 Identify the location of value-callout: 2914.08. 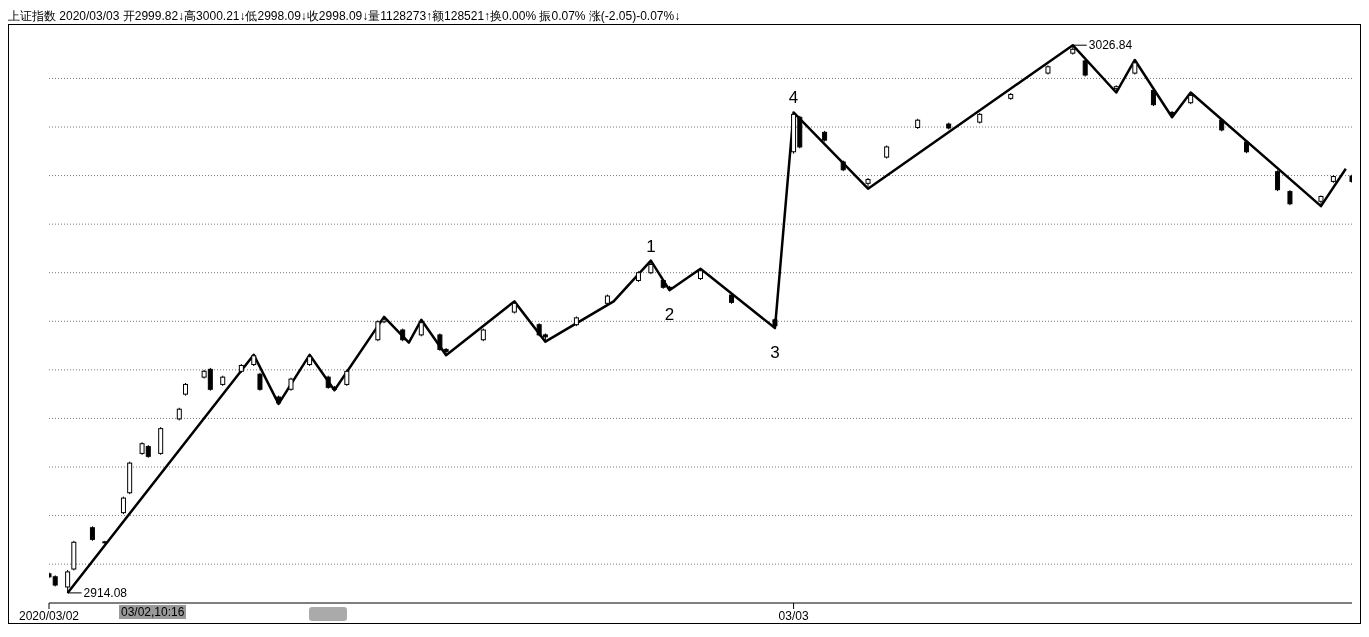
(97, 592).